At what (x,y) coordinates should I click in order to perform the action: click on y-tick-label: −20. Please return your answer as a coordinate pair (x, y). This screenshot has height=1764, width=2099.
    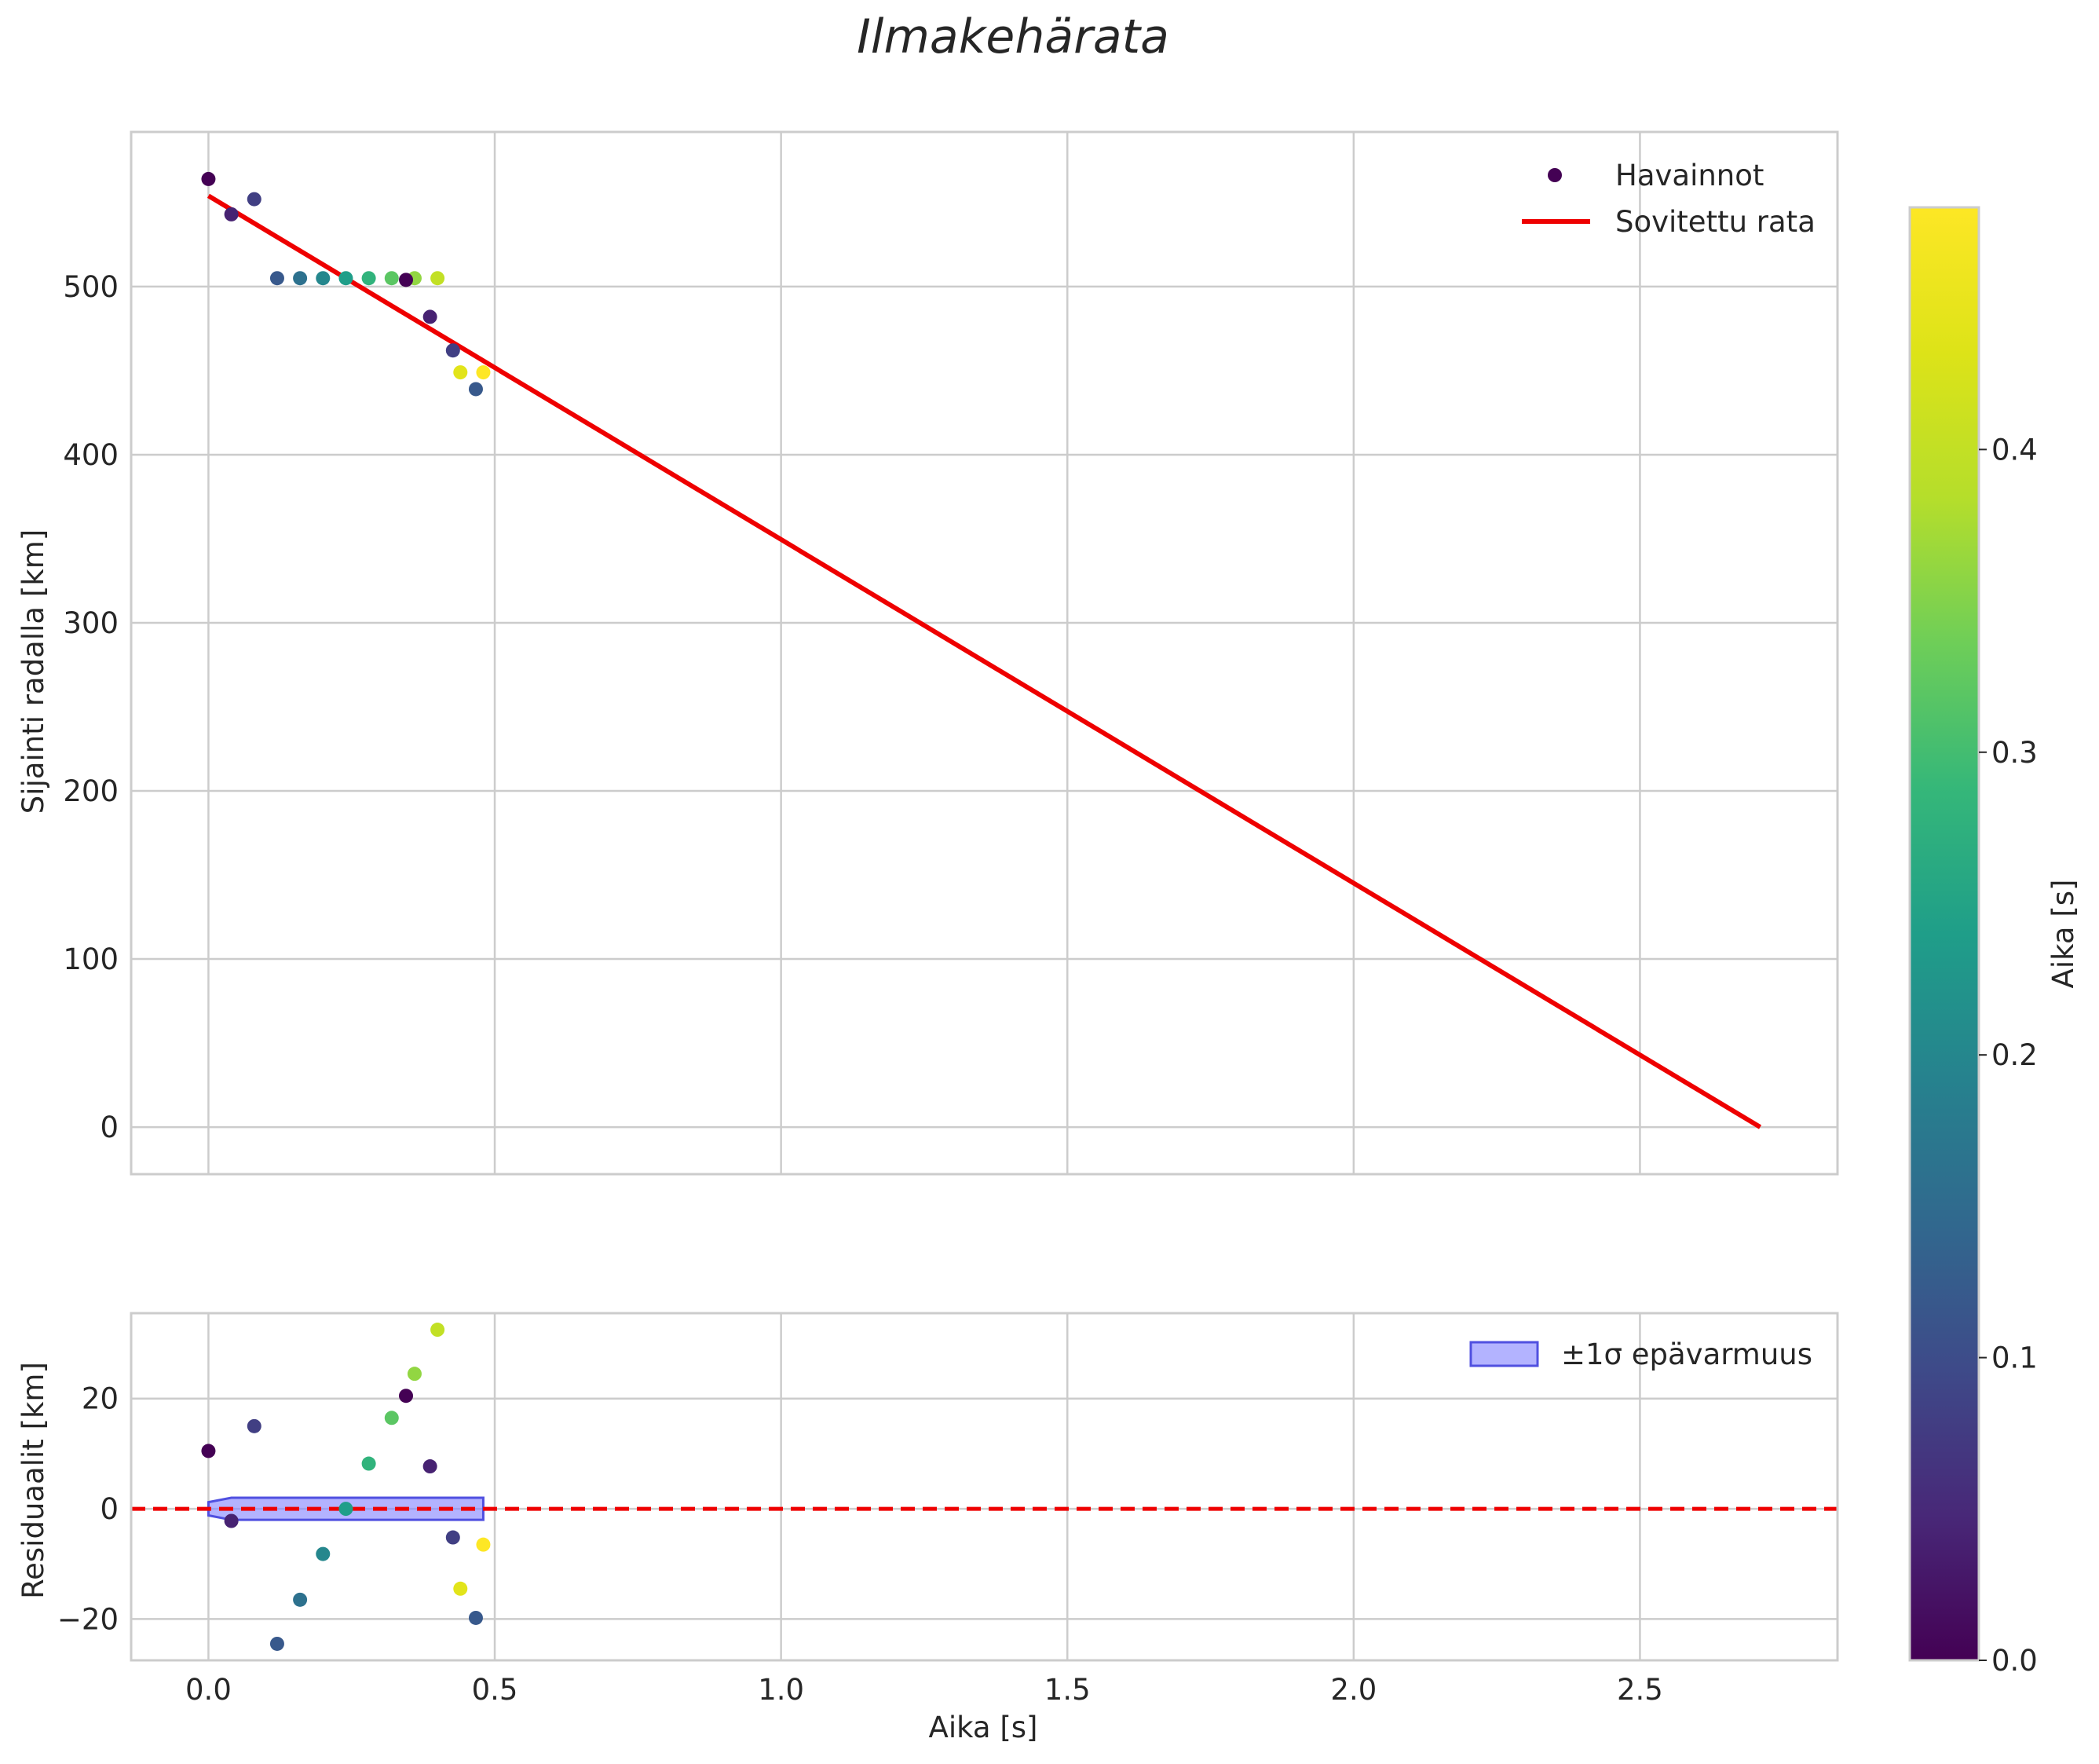
    Looking at the image, I should click on (88, 1619).